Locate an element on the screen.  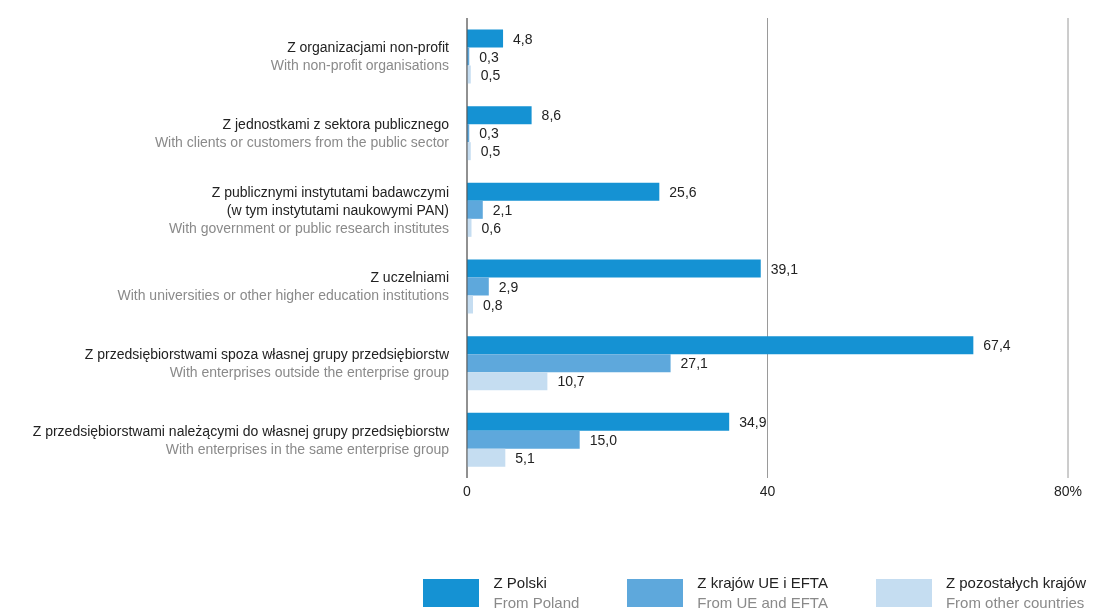
y-tick-label: Z przedsiębiorstwami należącymi do własnej grupy przedsiębiorstw With enterprises in the same enterprise group is located at coordinates (241, 439).